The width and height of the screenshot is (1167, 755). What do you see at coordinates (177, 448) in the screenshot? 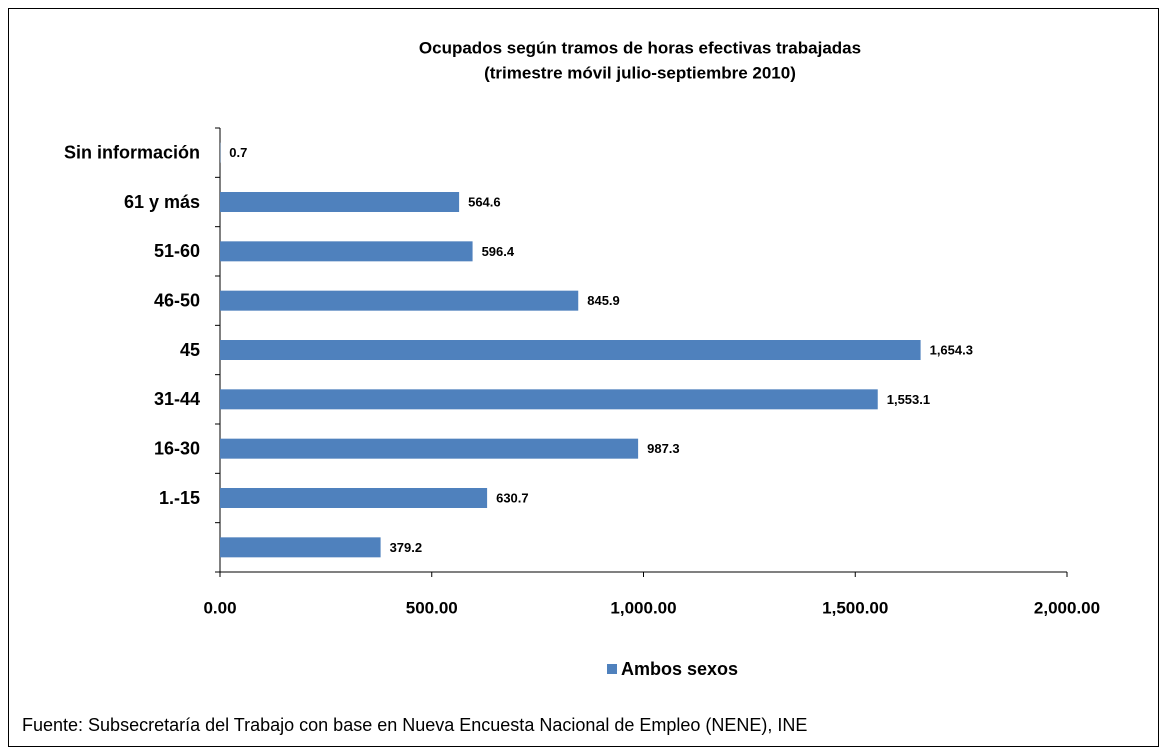
I see `y-tick-label: 16-30` at bounding box center [177, 448].